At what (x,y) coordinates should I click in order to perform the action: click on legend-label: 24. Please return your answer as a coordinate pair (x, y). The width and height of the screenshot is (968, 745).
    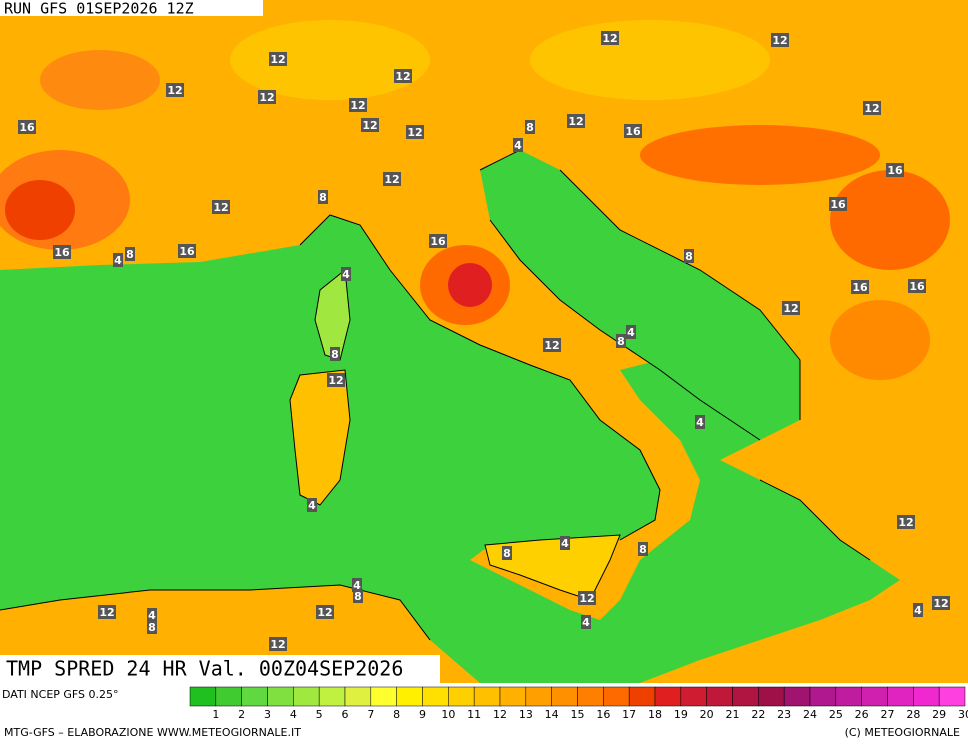
    Looking at the image, I should click on (810, 714).